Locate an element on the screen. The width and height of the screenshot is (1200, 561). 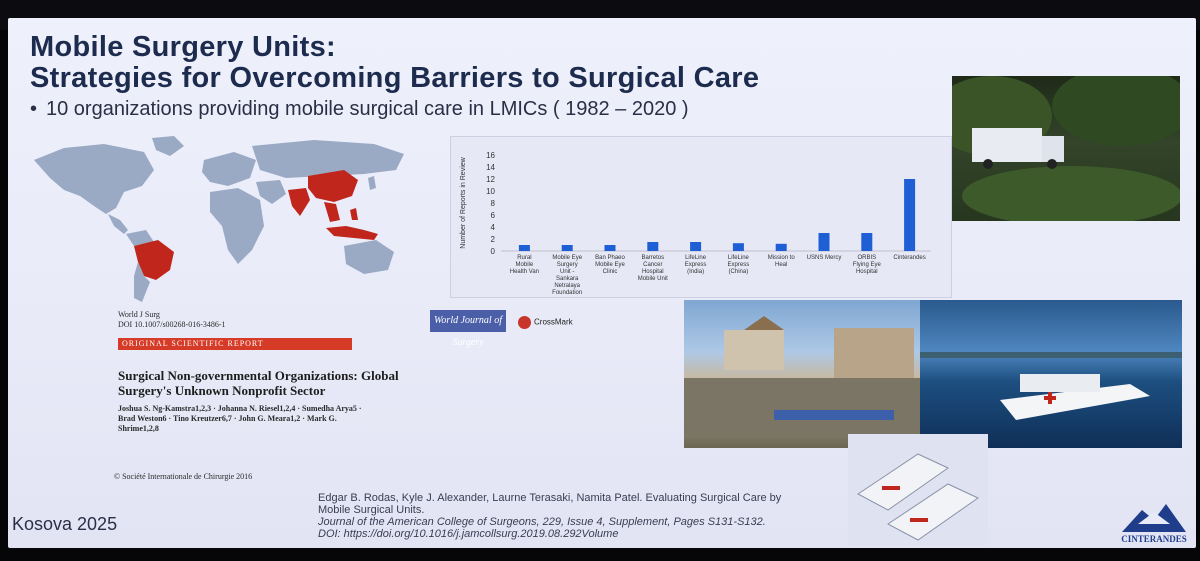
map-indonesia is located at coordinates (352, 233).